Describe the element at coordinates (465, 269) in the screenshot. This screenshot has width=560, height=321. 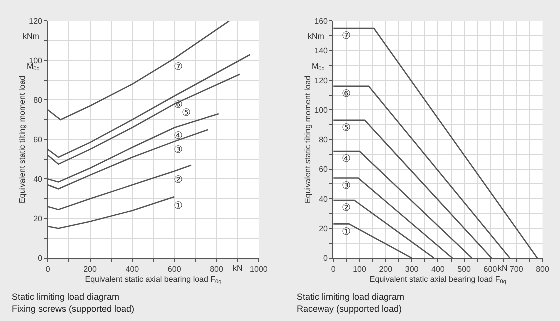
I see `x-tick-label: 500` at that location.